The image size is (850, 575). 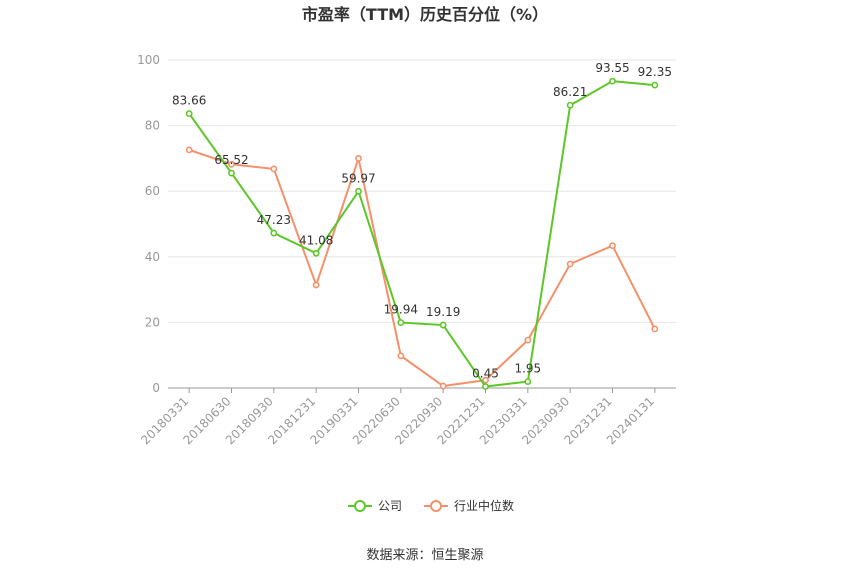 What do you see at coordinates (152, 322) in the screenshot?
I see `y-tick-label: 20` at bounding box center [152, 322].